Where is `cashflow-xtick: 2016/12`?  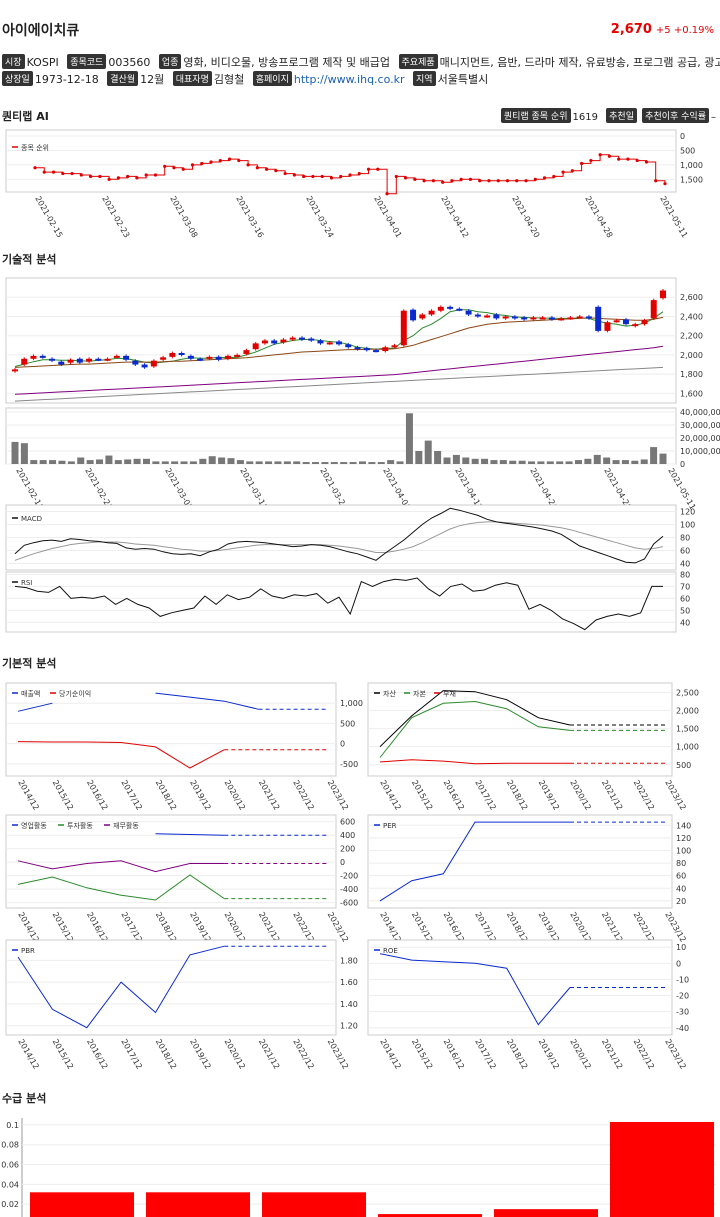 cashflow-xtick: 2016/12 is located at coordinates (97, 927).